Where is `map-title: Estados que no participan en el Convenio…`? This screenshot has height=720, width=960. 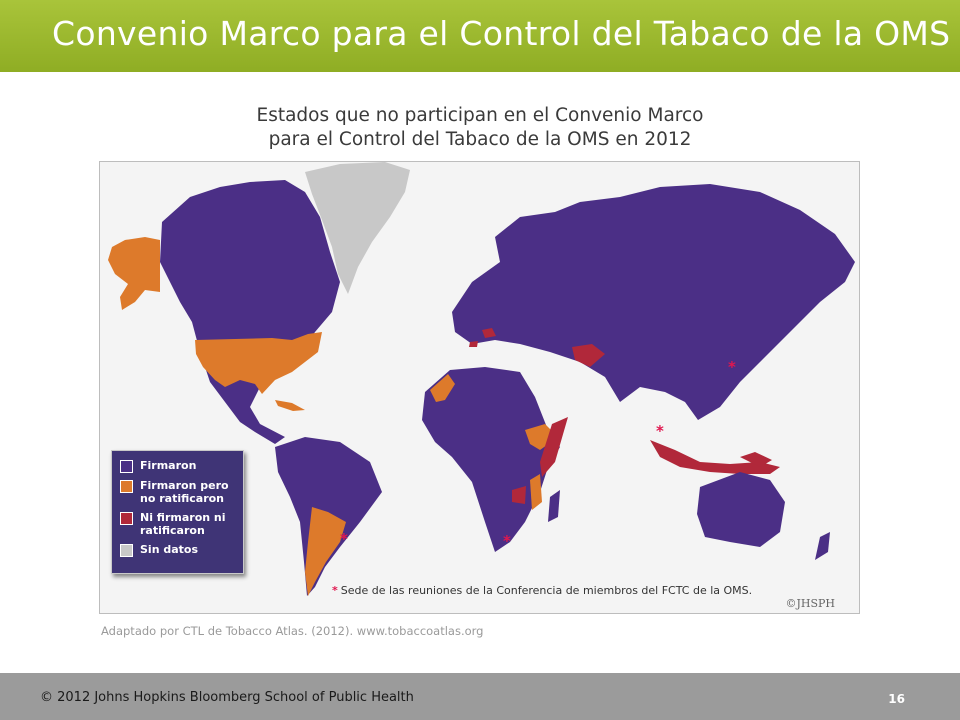
map-title: Estados que no participan en el Convenio… is located at coordinates (480, 128).